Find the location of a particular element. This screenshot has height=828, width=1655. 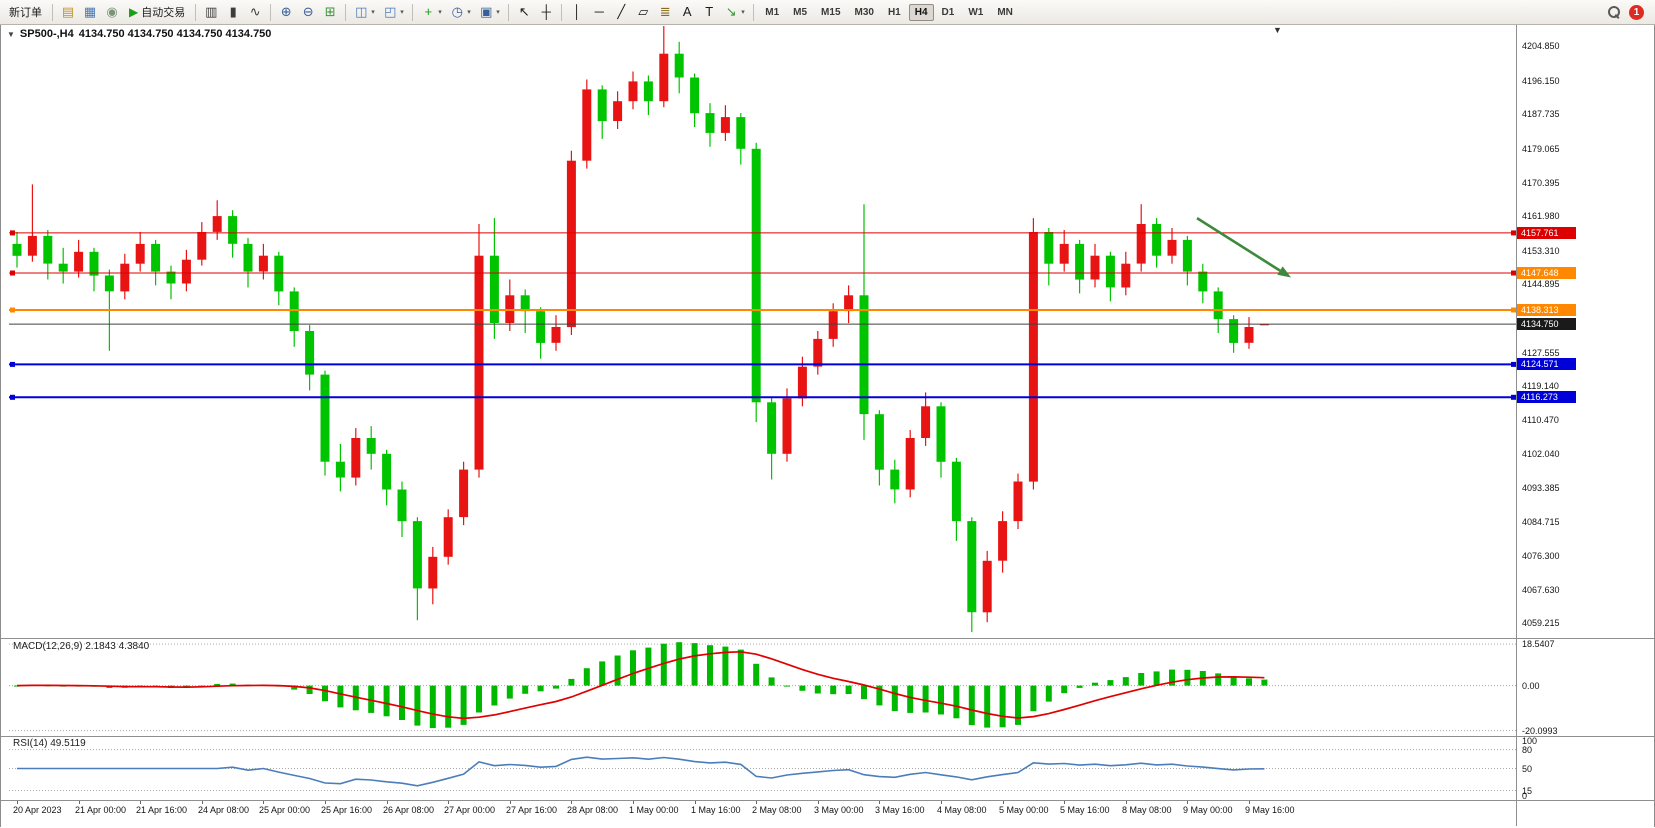

shapes-icon-dropdown: ▾ is located at coordinates (743, 12).